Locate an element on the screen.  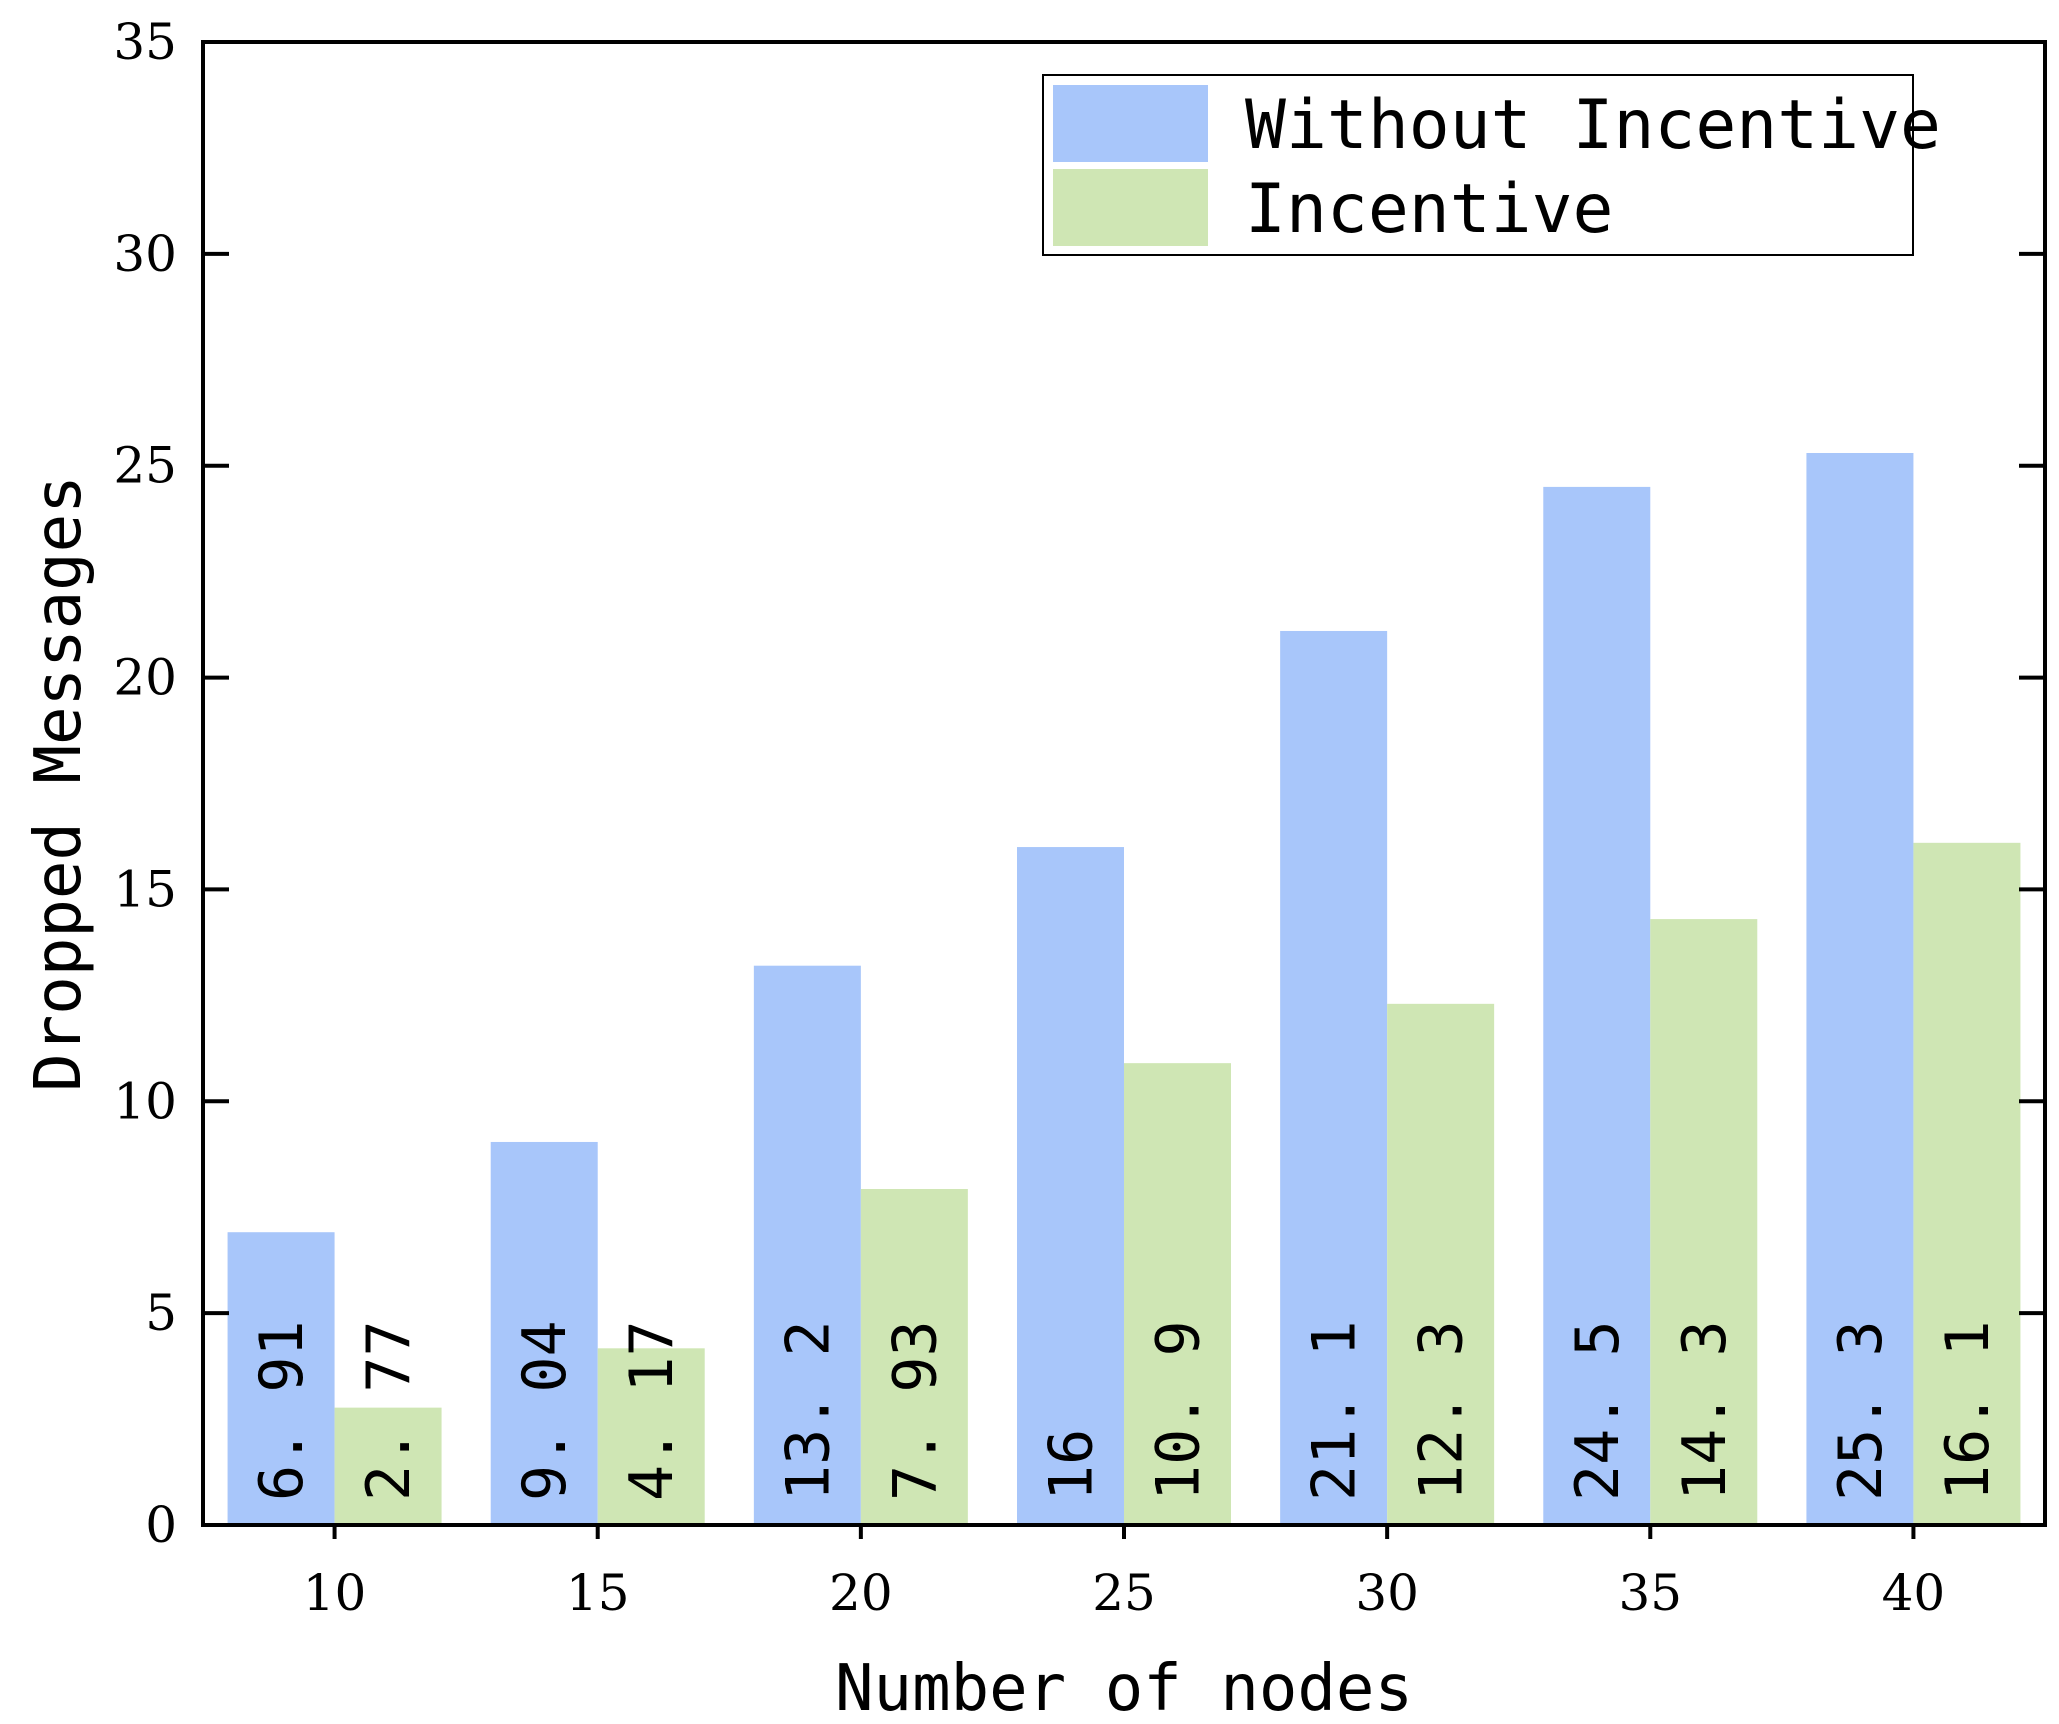
data-label-without-incentive-30: 21. 1 is located at coordinates (1335, 1410).